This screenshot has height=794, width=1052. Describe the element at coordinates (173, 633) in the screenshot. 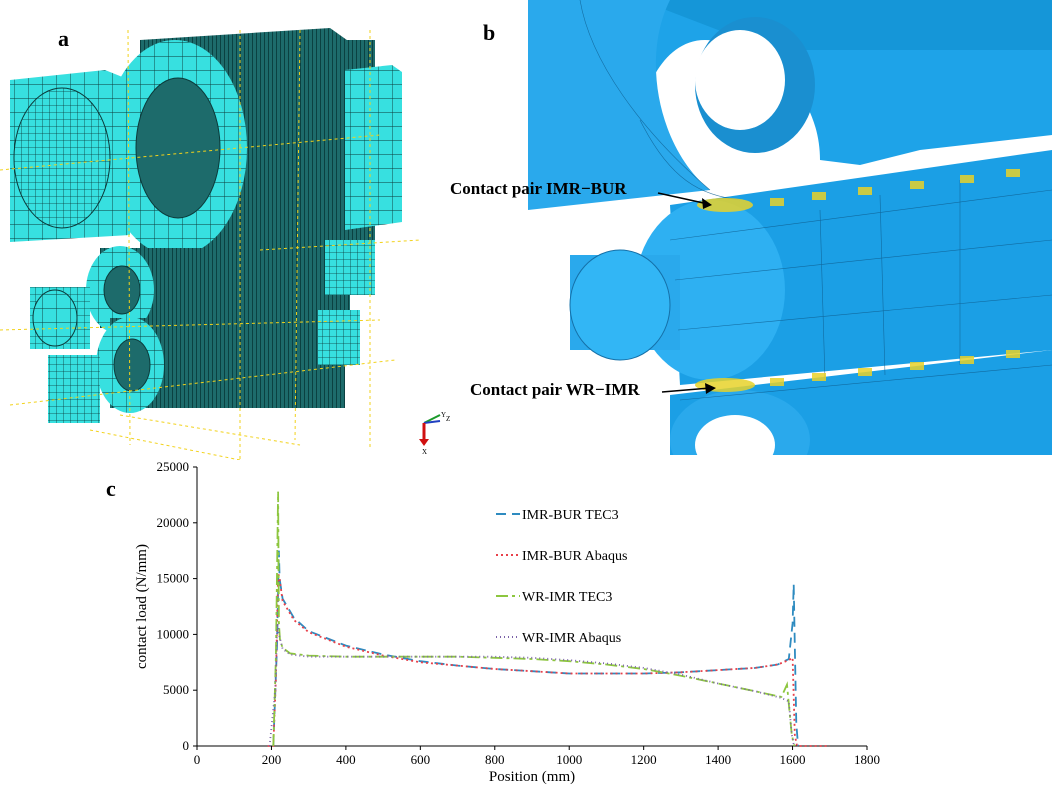

I see `y-tick-label: 10000` at that location.